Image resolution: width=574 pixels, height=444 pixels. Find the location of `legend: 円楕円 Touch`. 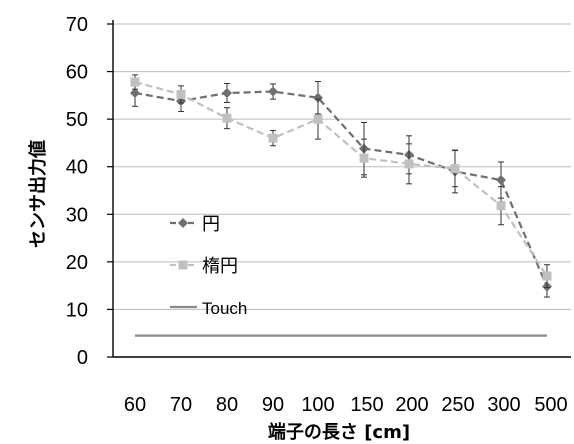

legend: 円楕円 Touch is located at coordinates (208, 266).